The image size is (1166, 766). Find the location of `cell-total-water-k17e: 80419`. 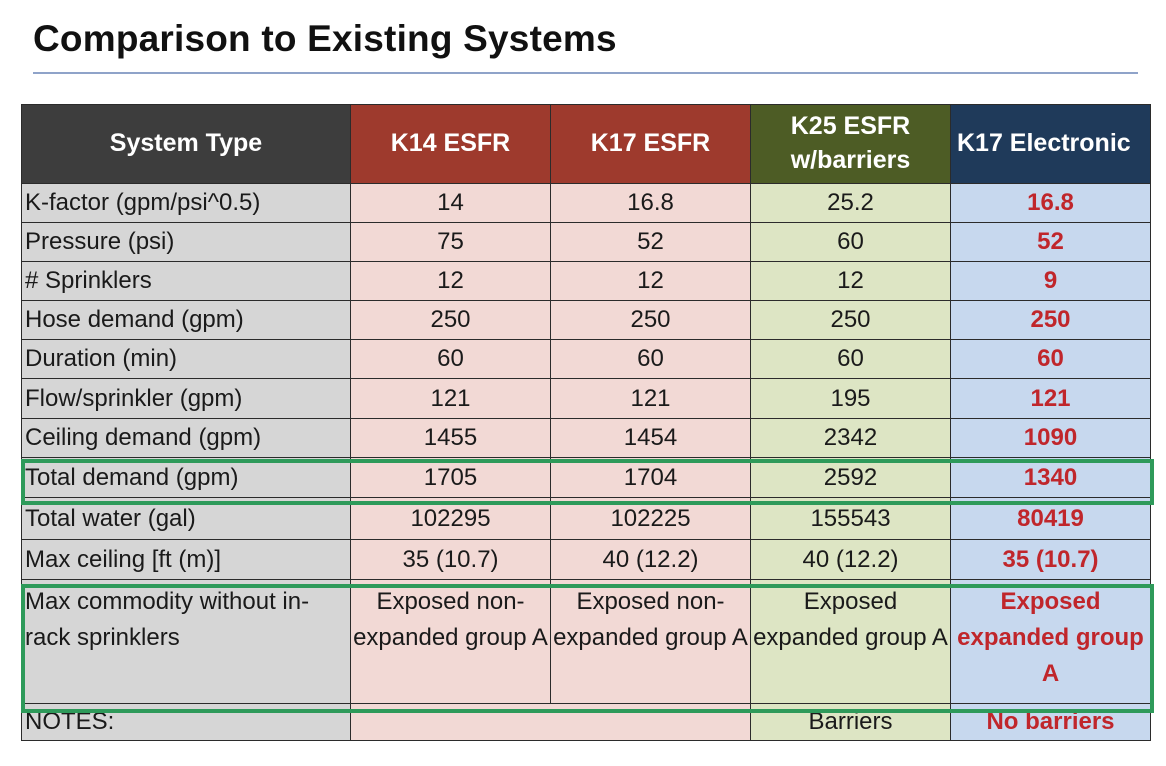

cell-total-water-k17e: 80419 is located at coordinates (1051, 519).